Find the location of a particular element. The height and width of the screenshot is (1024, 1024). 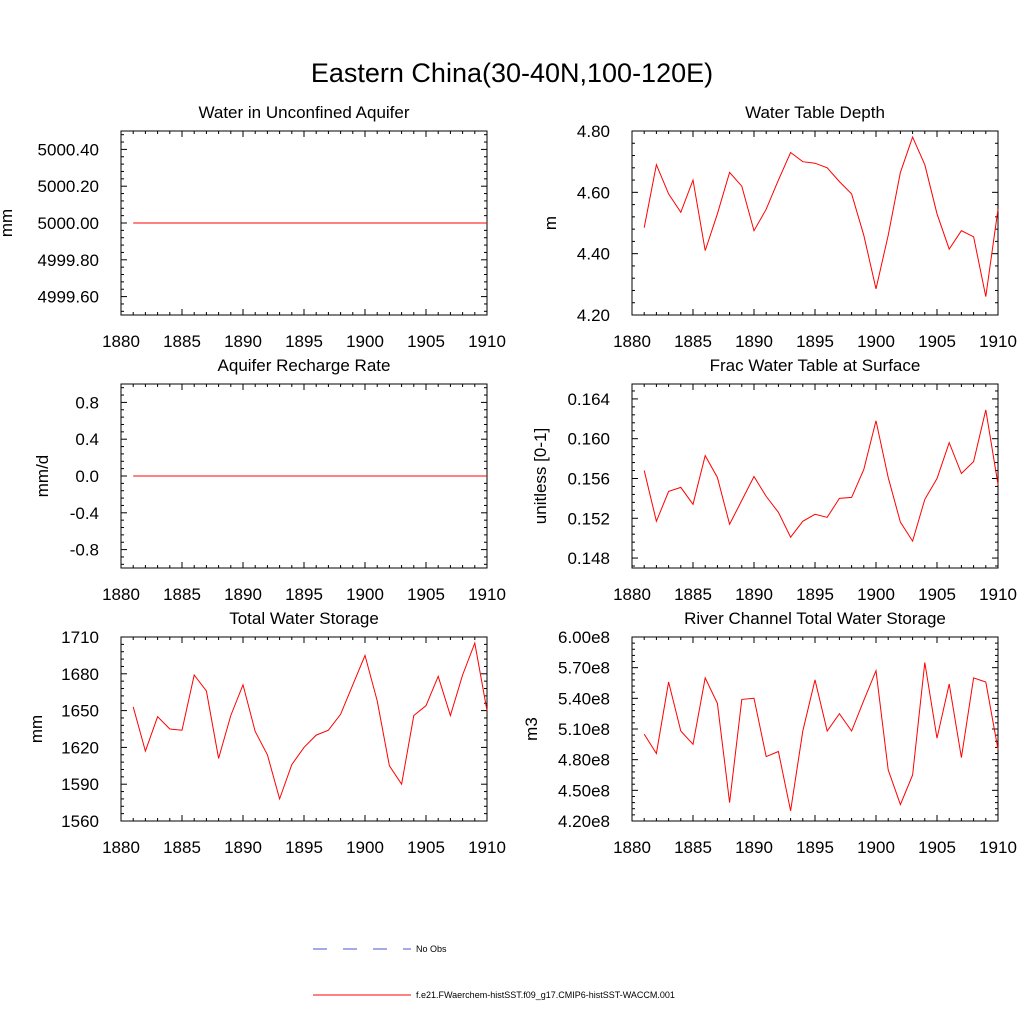

y-tick-label: 5000.00 is located at coordinates (68, 223).